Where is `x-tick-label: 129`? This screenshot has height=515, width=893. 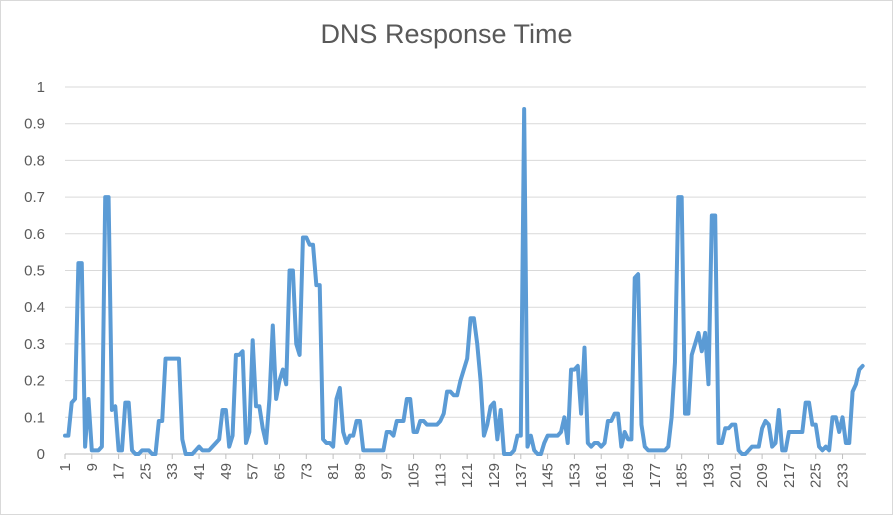
x-tick-label: 129 is located at coordinates (494, 475).